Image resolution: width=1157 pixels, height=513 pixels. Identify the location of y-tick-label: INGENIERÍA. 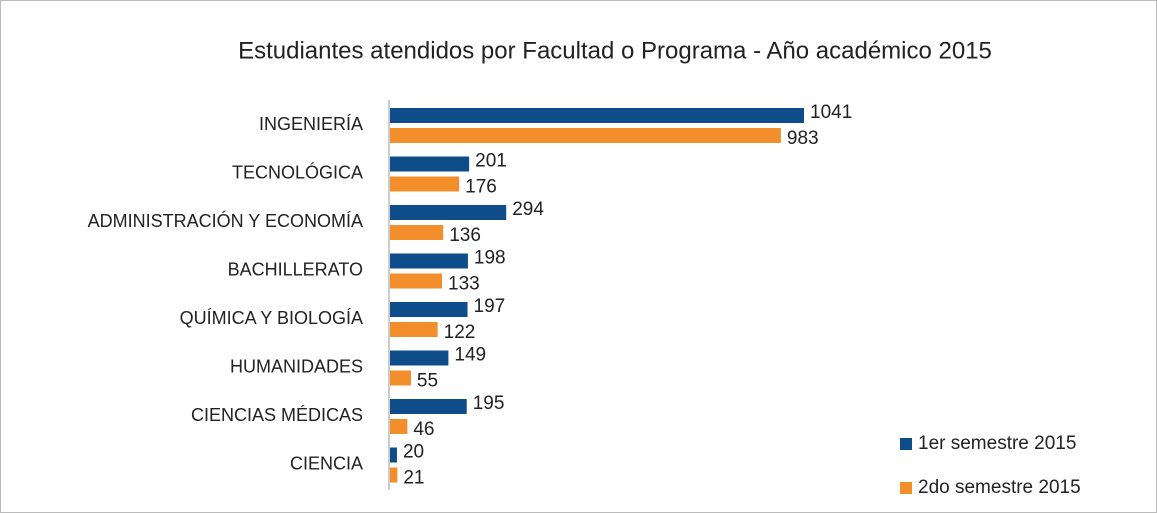
(311, 124).